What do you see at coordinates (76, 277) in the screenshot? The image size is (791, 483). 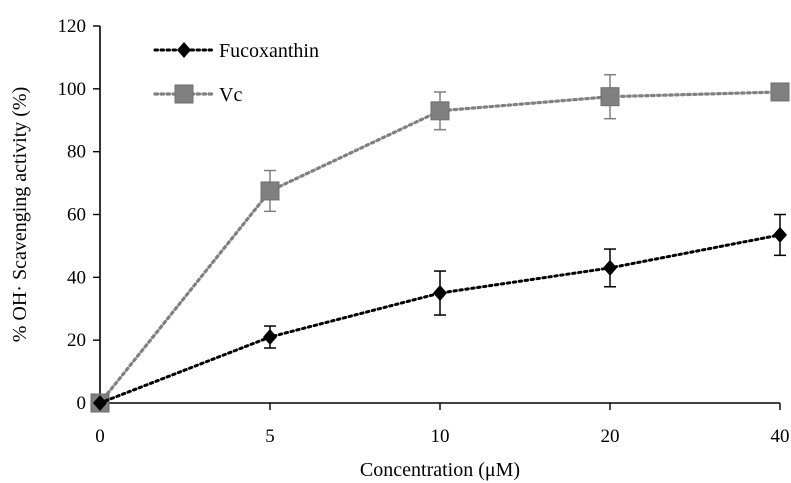 I see `y-tick-label: 40` at bounding box center [76, 277].